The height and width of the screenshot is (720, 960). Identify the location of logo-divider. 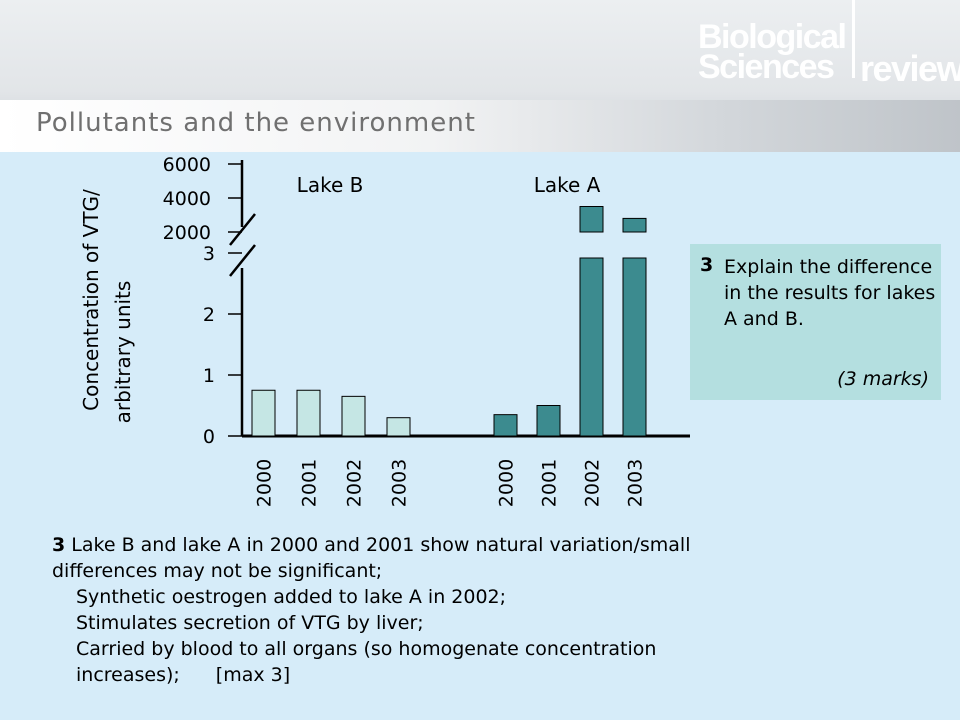
(853, 39).